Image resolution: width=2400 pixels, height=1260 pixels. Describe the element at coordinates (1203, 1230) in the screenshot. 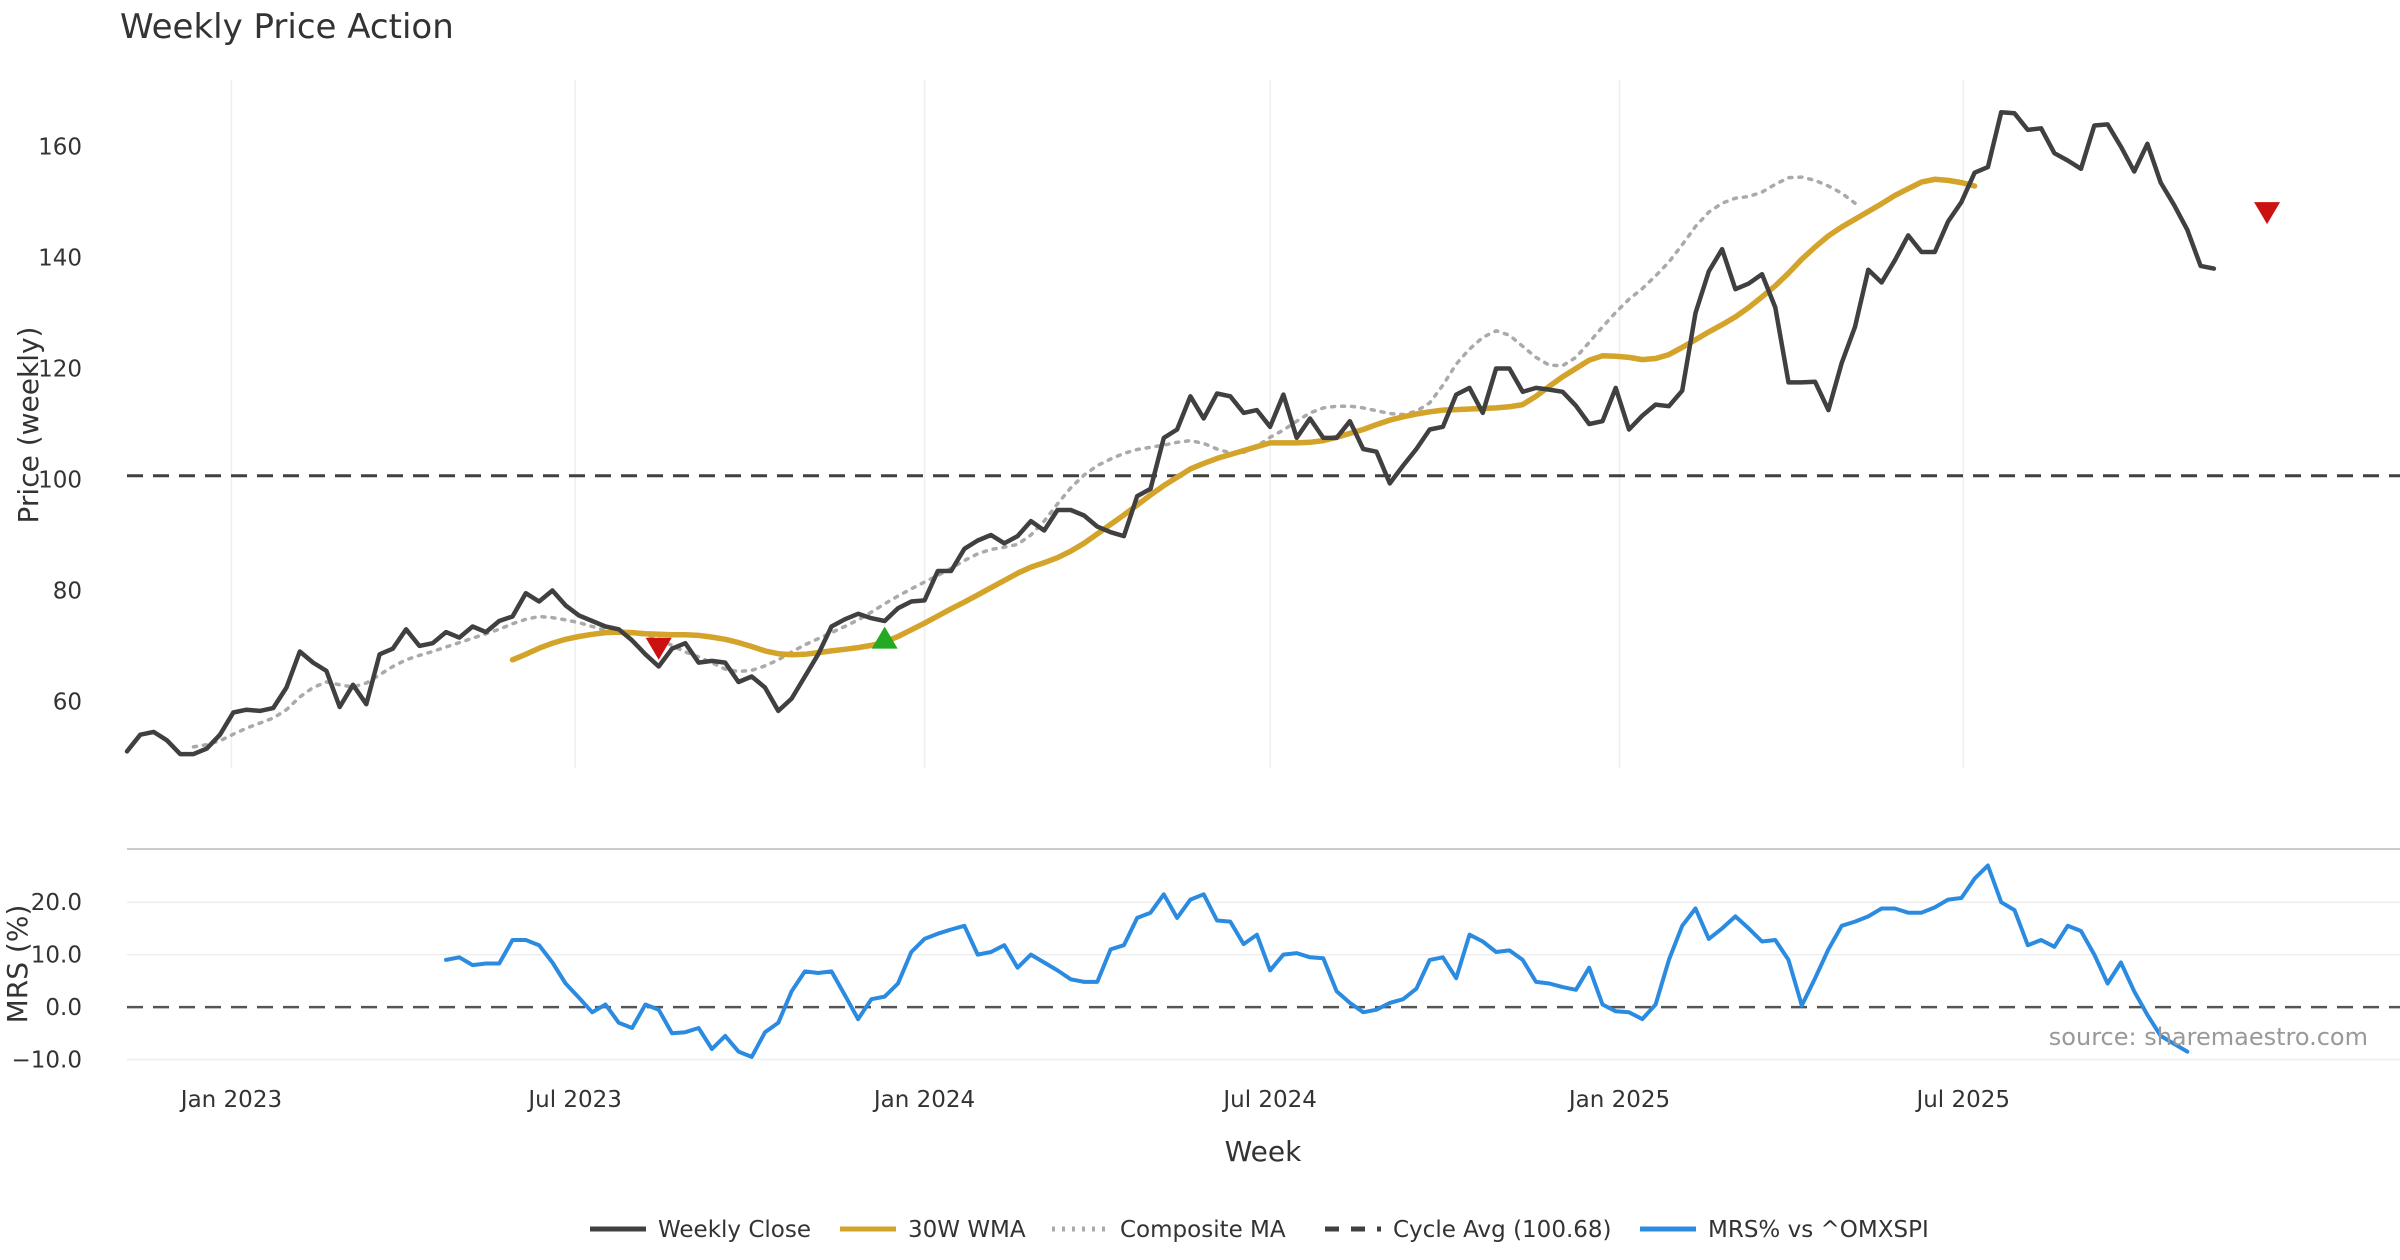

I see `legend-label-composite-ma: Composite MA` at that location.